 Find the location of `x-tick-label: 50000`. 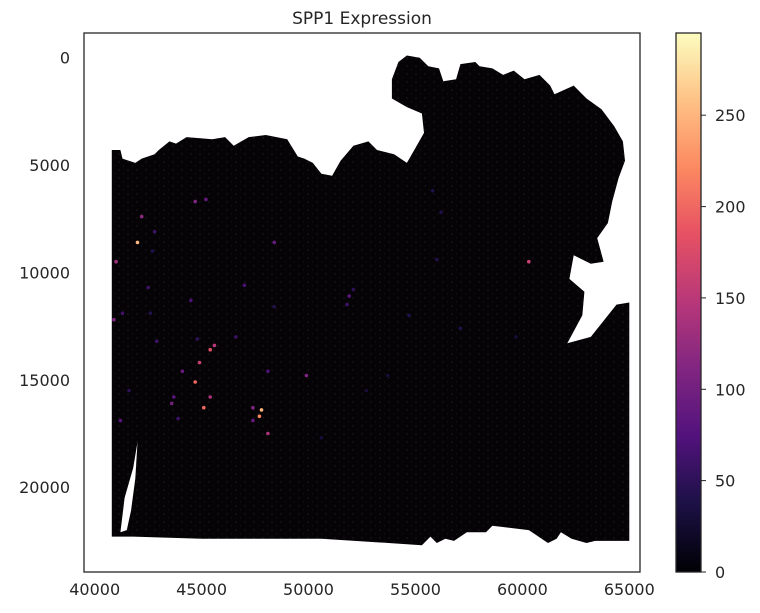

x-tick-label: 50000 is located at coordinates (308, 589).